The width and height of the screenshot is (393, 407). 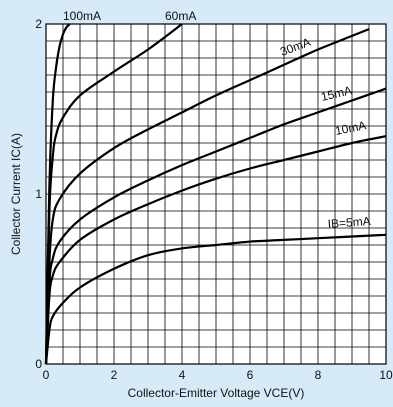 I want to click on x-axis-label: Collector-Emitter Voltage VCE(V), so click(x=216, y=393).